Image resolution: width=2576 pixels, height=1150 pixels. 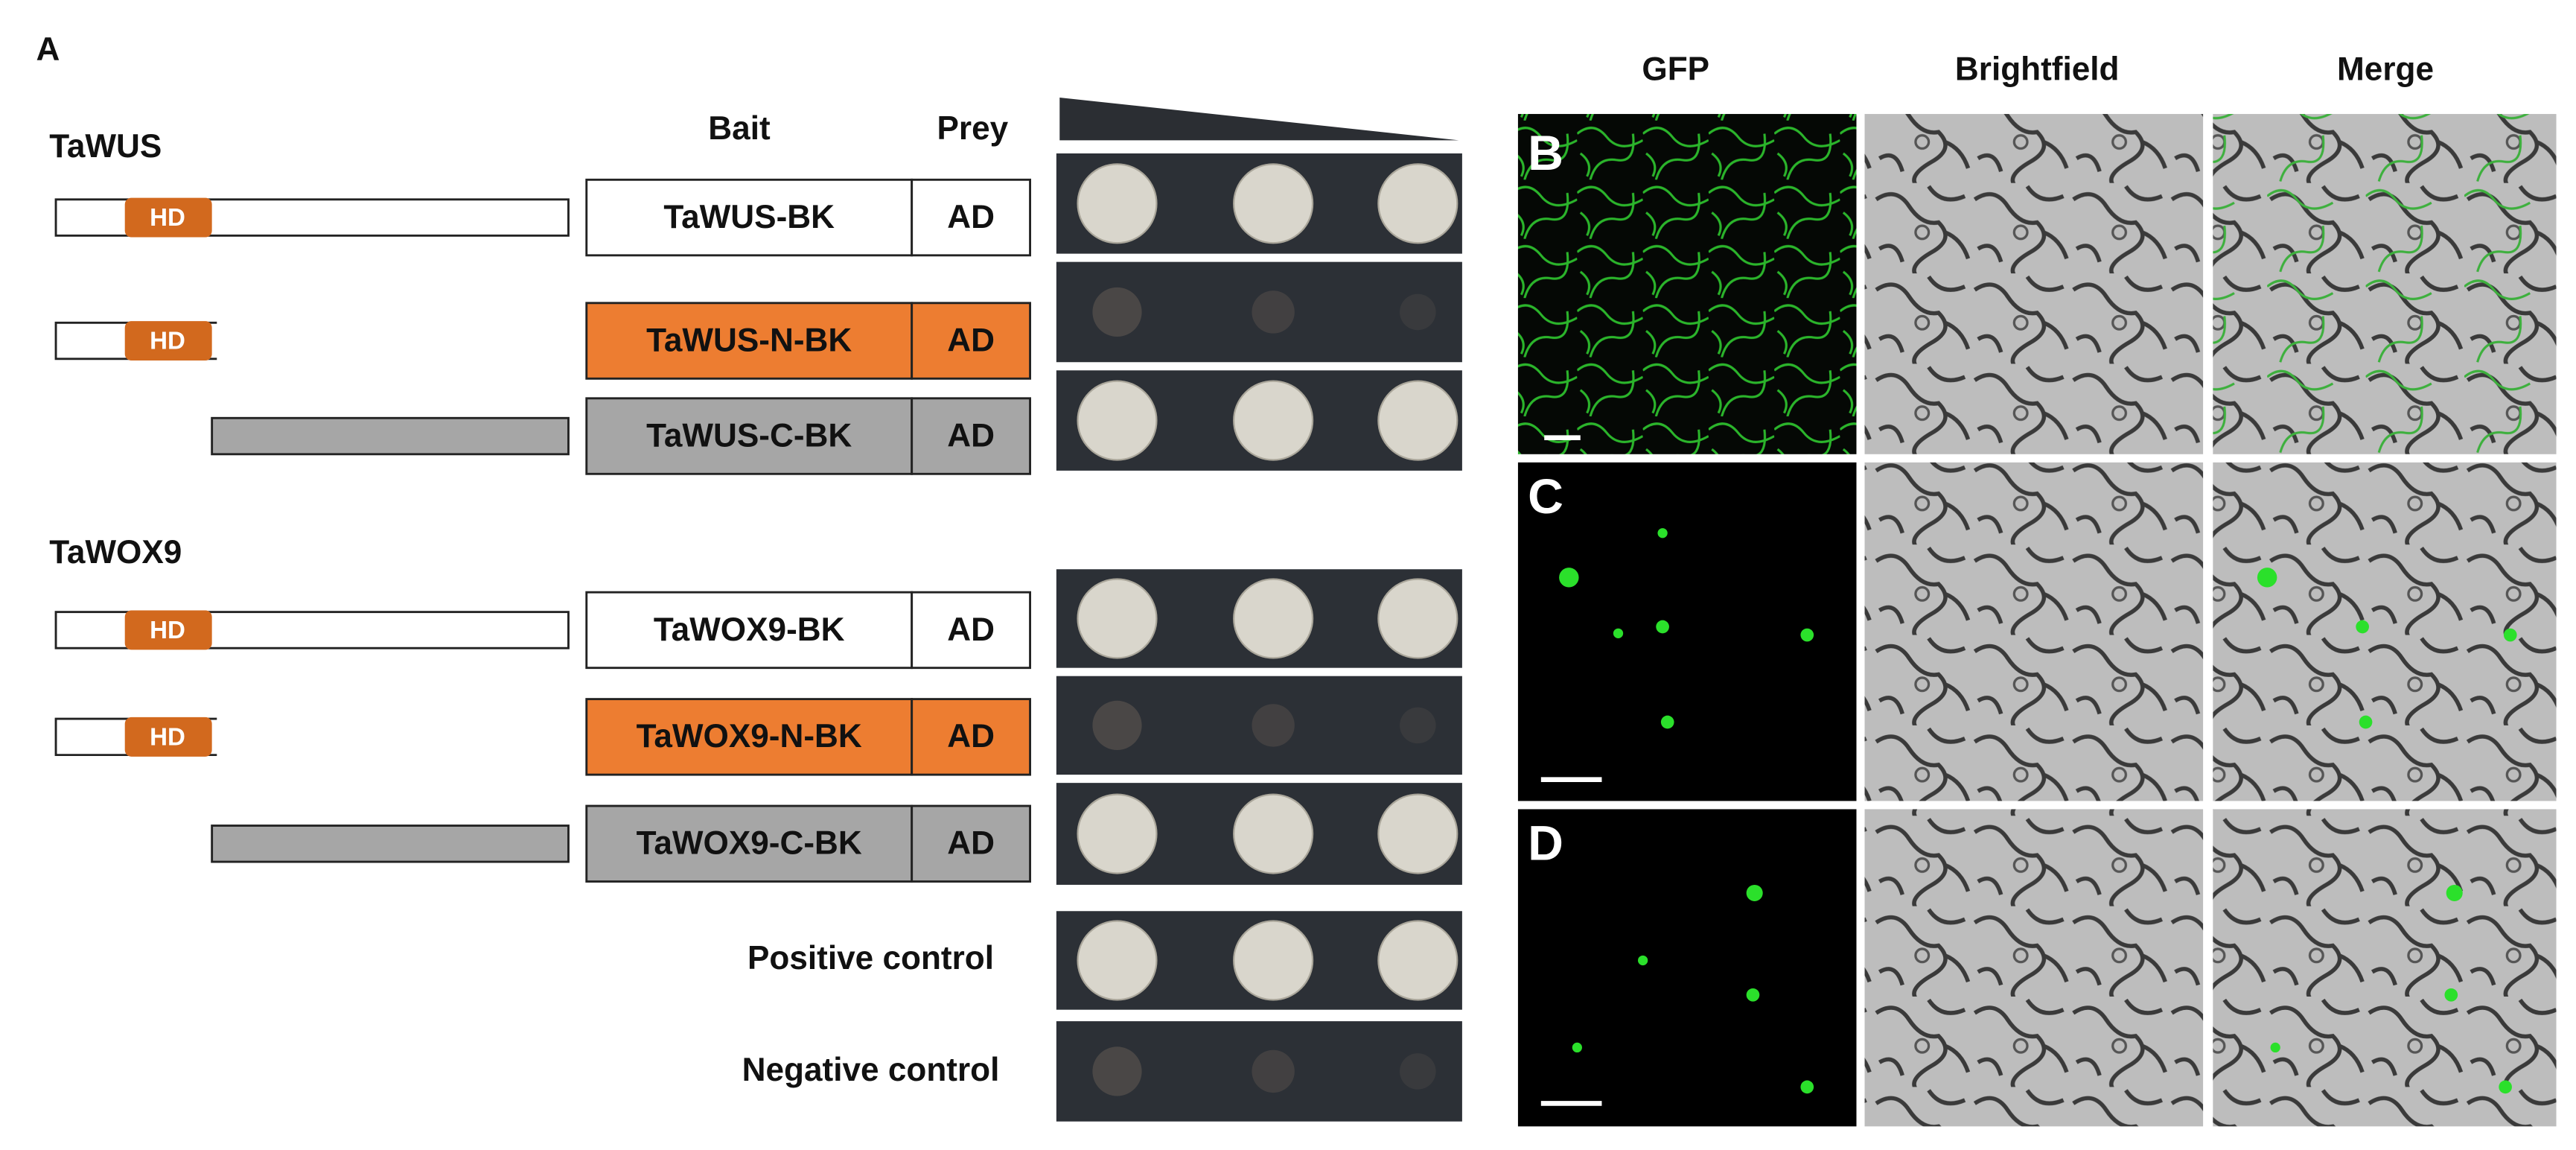 I want to click on column-header: Brightfield, so click(x=2038, y=69).